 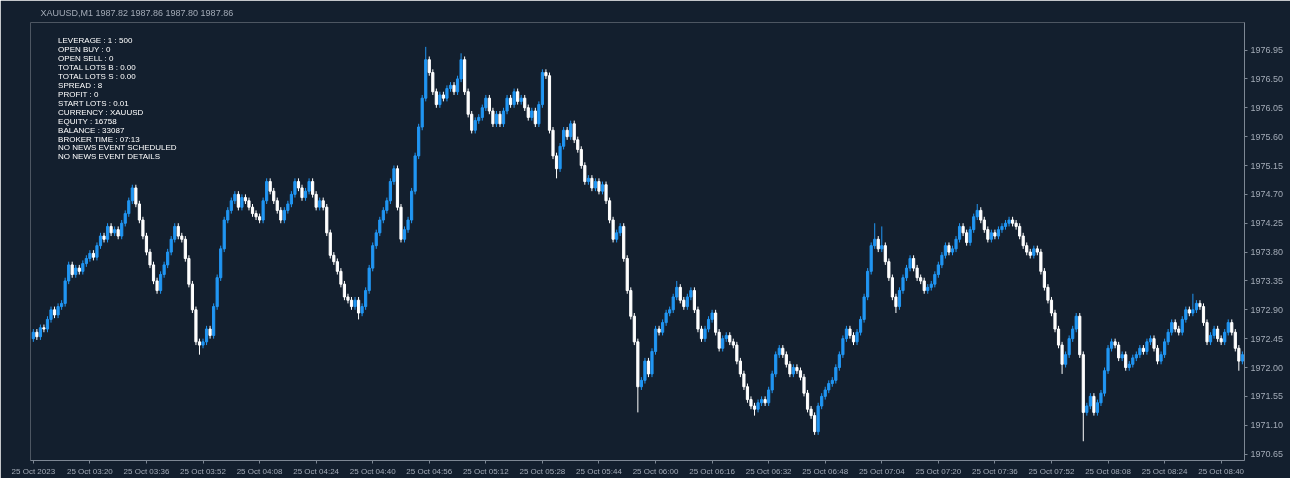 What do you see at coordinates (146, 471) in the screenshot?
I see `x-tick-label: 25 Oct 03:36` at bounding box center [146, 471].